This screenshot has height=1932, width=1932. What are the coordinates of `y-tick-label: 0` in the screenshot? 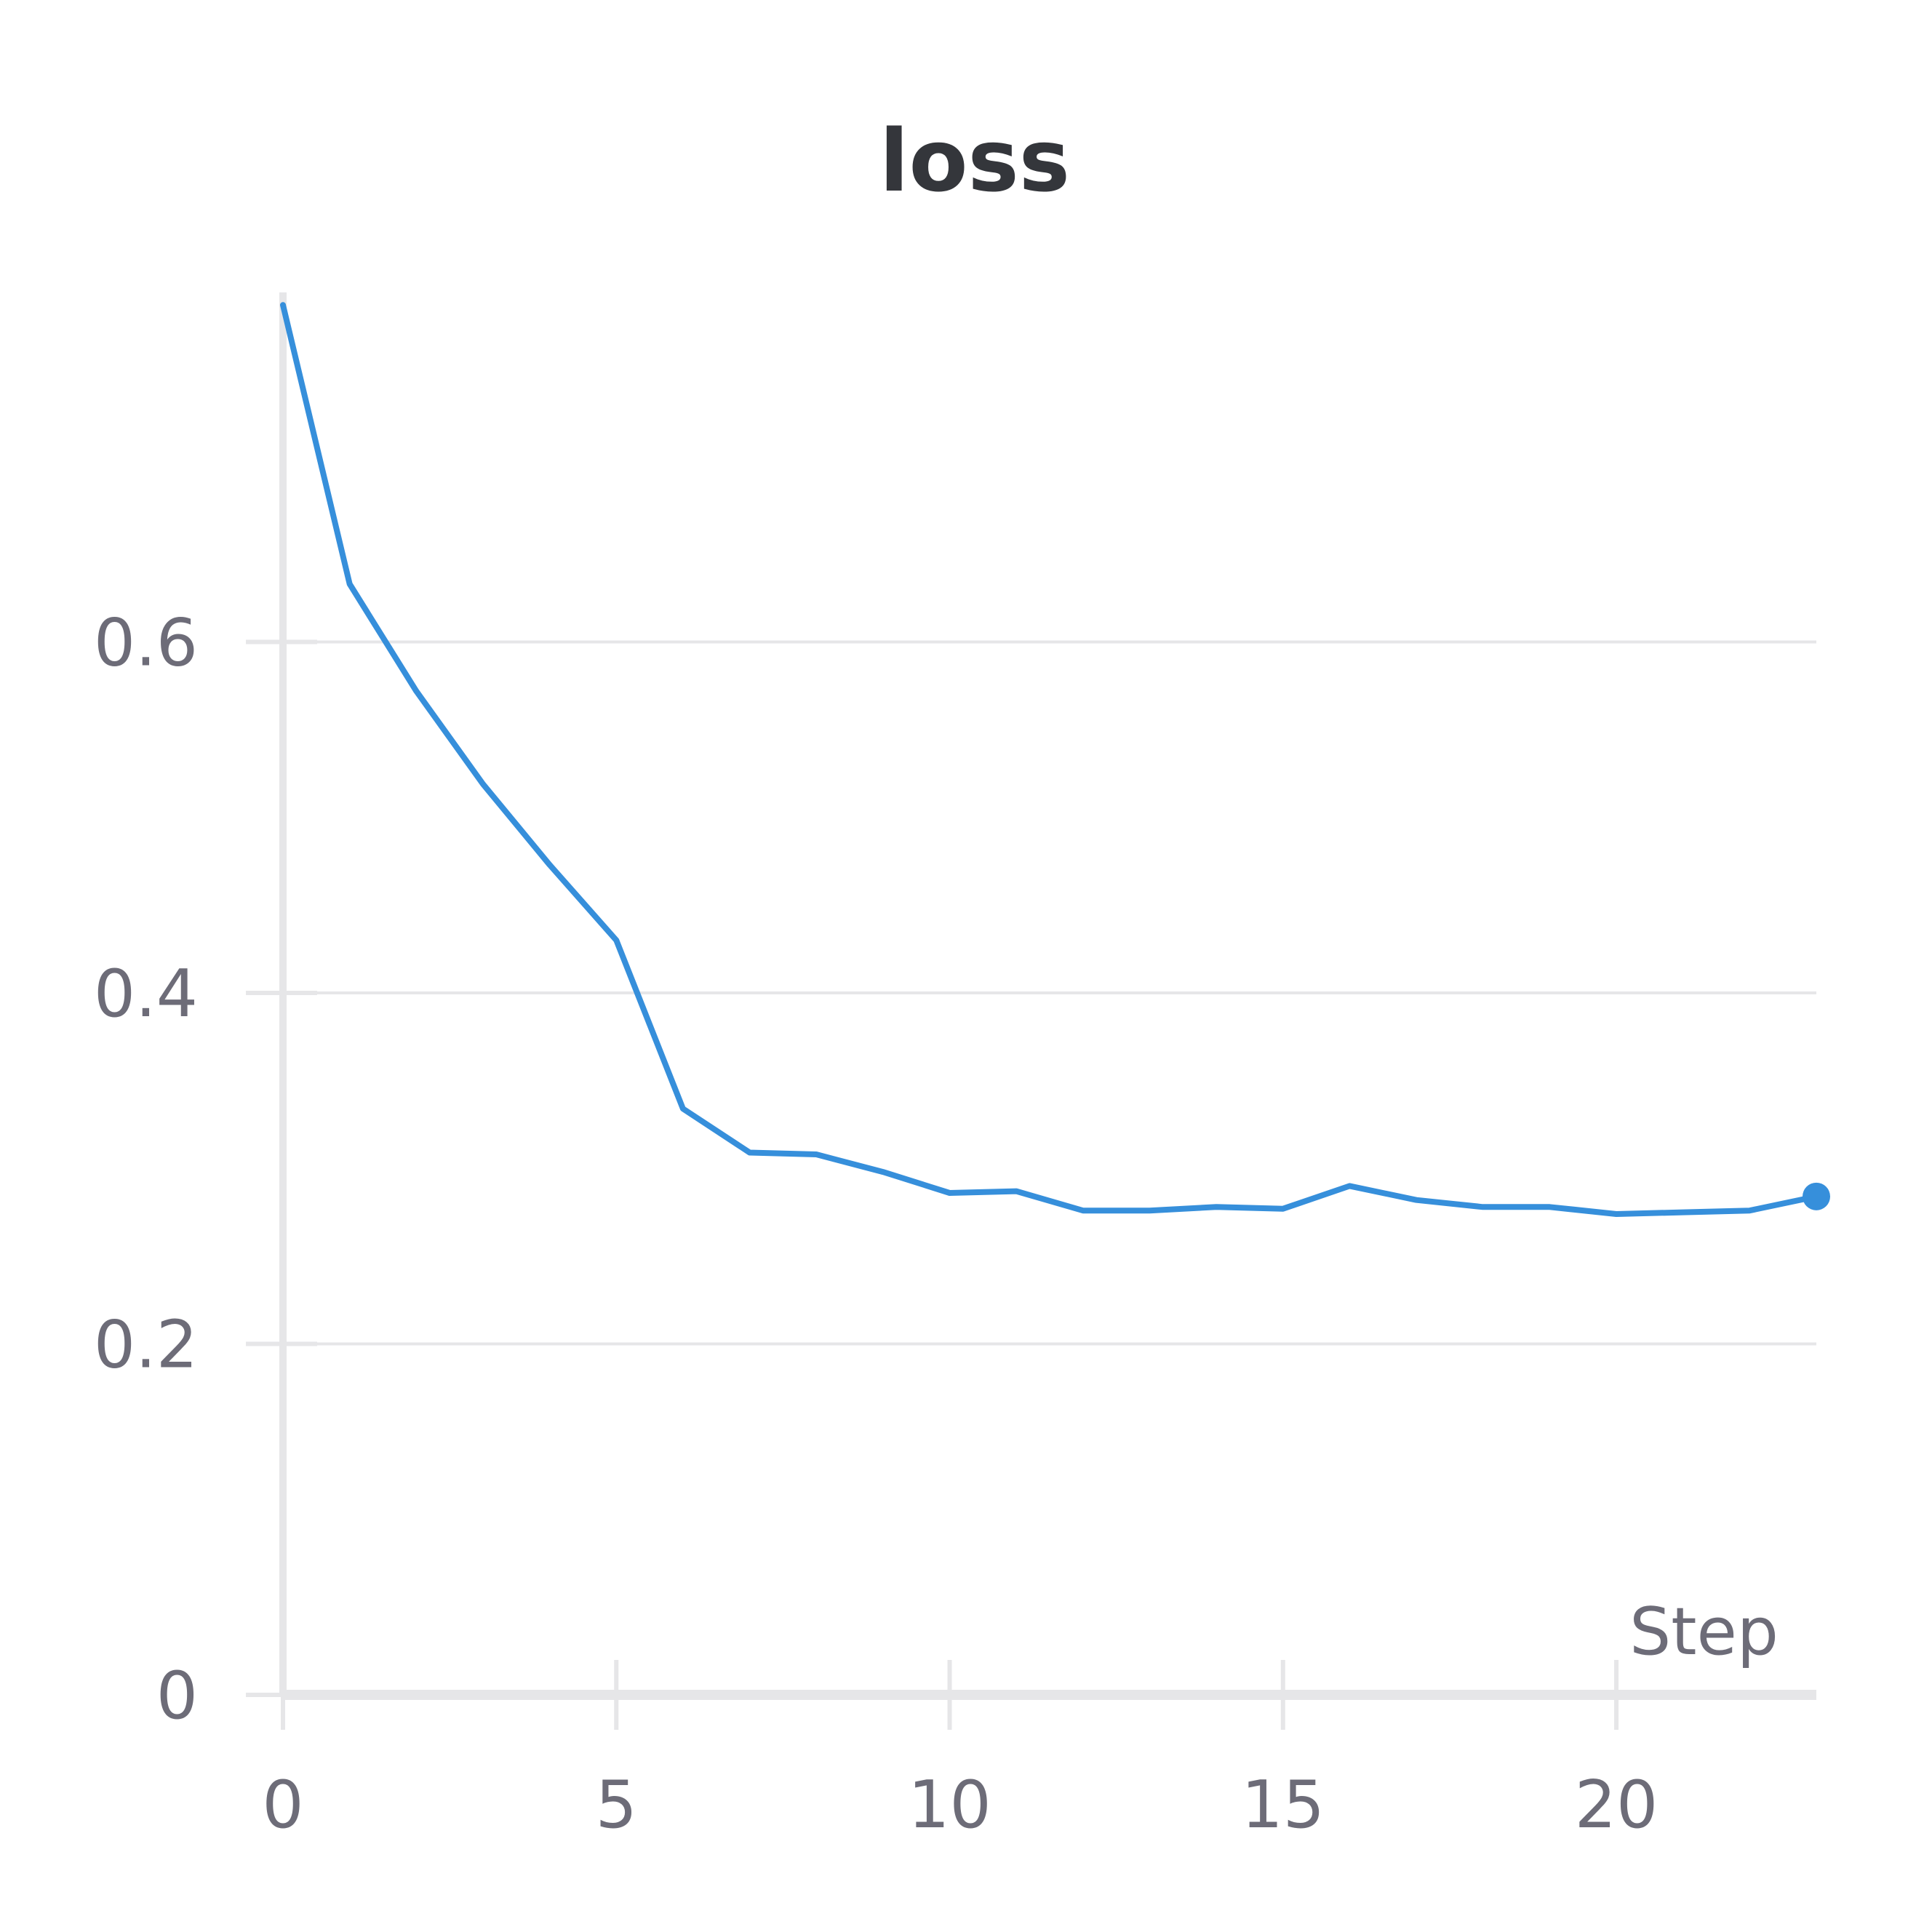 It's located at (177, 1696).